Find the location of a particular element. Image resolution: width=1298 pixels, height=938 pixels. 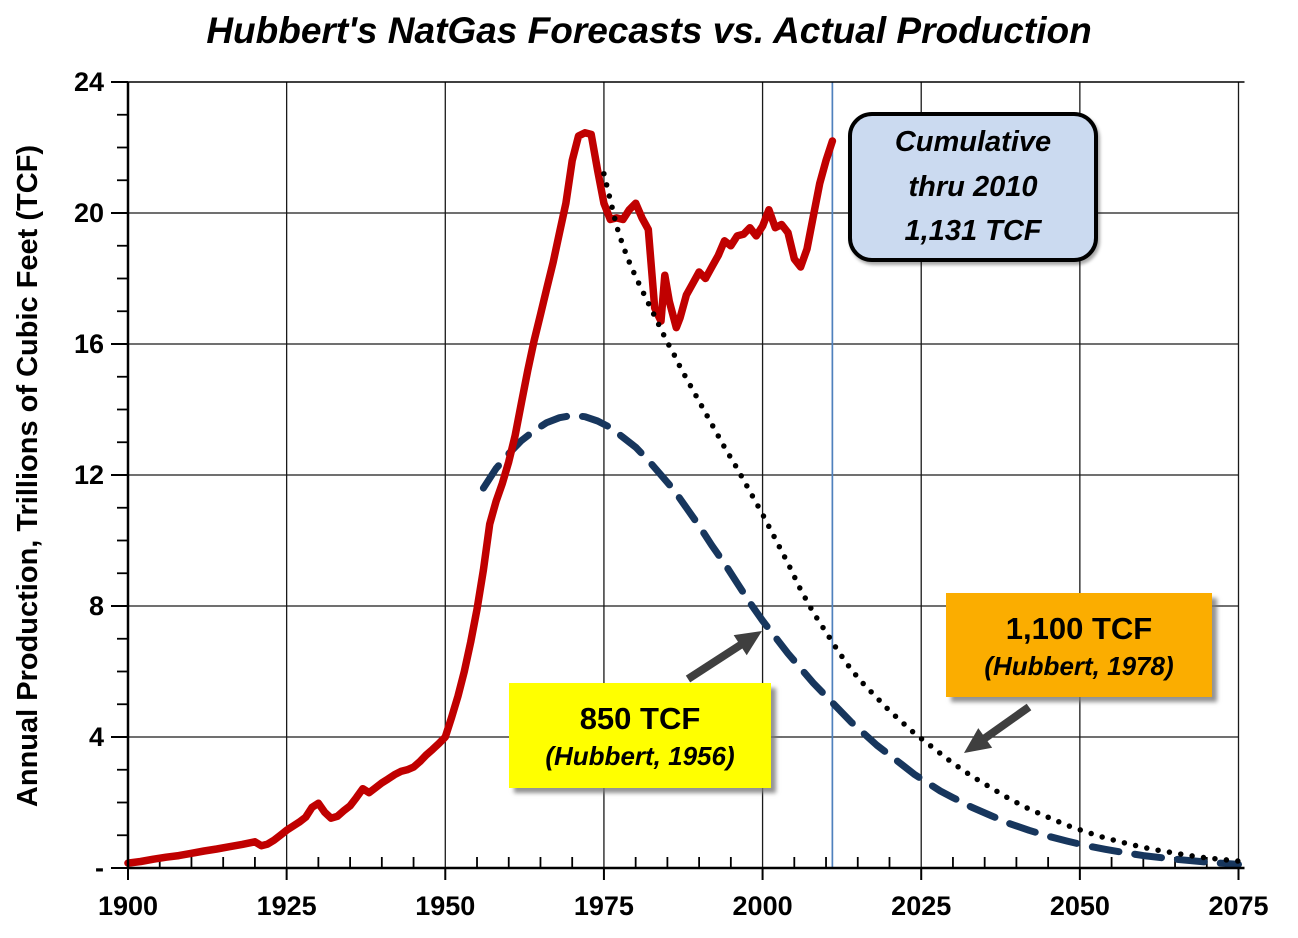

x-tick-label: 1900 is located at coordinates (128, 906).